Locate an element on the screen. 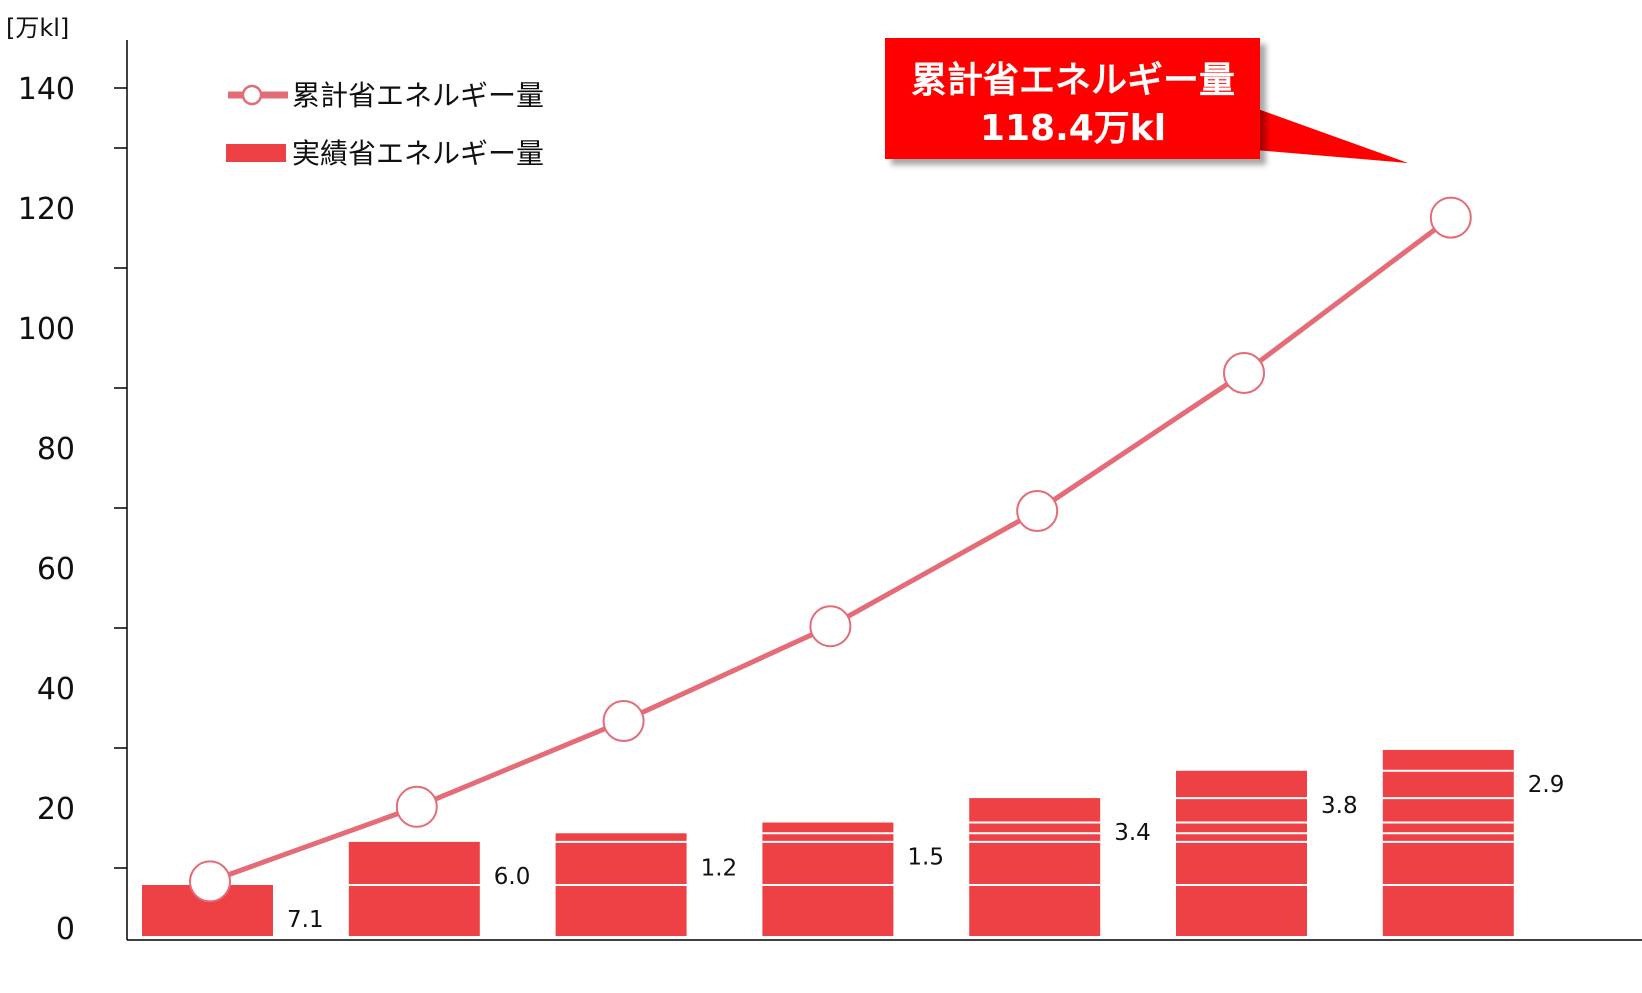  callout-value: 118.4万kl is located at coordinates (1073, 128).